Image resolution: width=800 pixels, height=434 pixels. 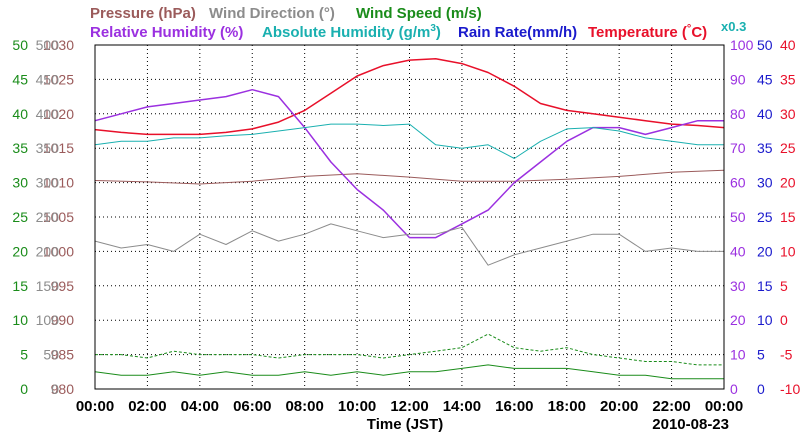 I want to click on legend-wind-direction: Wind Direction (°), so click(x=272, y=13).